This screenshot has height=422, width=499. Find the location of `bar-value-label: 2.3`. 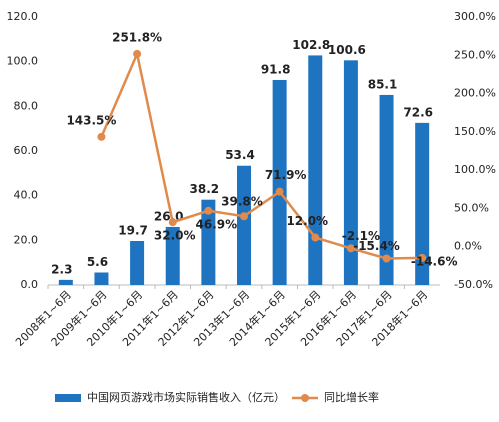

bar-value-label: 2.3 is located at coordinates (61, 269).